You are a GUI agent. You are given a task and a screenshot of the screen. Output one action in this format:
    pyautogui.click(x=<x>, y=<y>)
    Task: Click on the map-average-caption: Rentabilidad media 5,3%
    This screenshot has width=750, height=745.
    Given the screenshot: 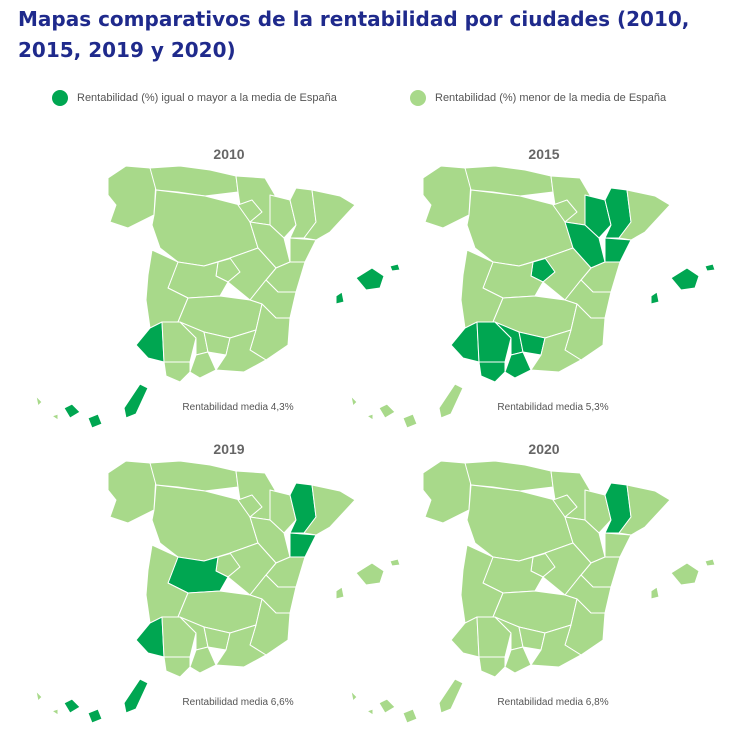 What is the action you would take?
    pyautogui.click(x=552, y=407)
    